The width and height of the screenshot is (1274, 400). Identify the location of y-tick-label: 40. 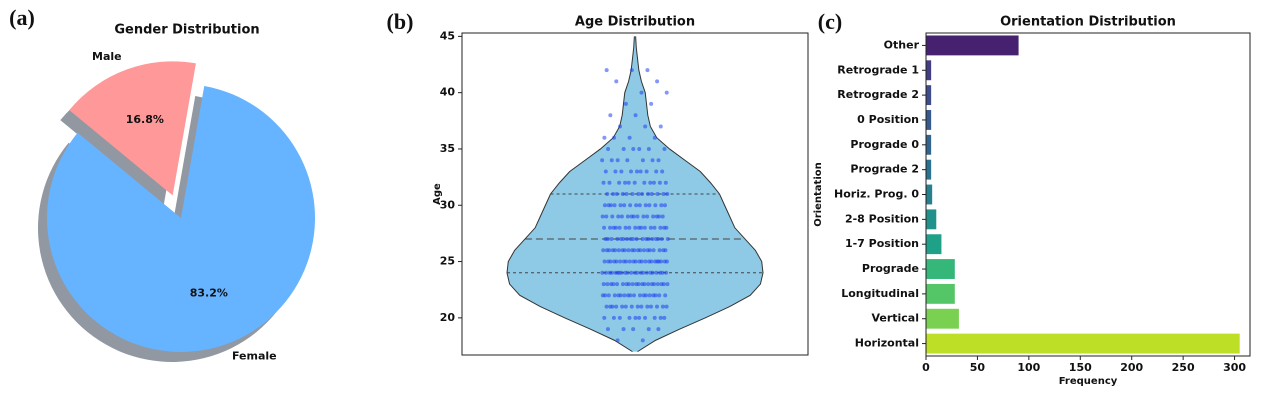
(448, 92).